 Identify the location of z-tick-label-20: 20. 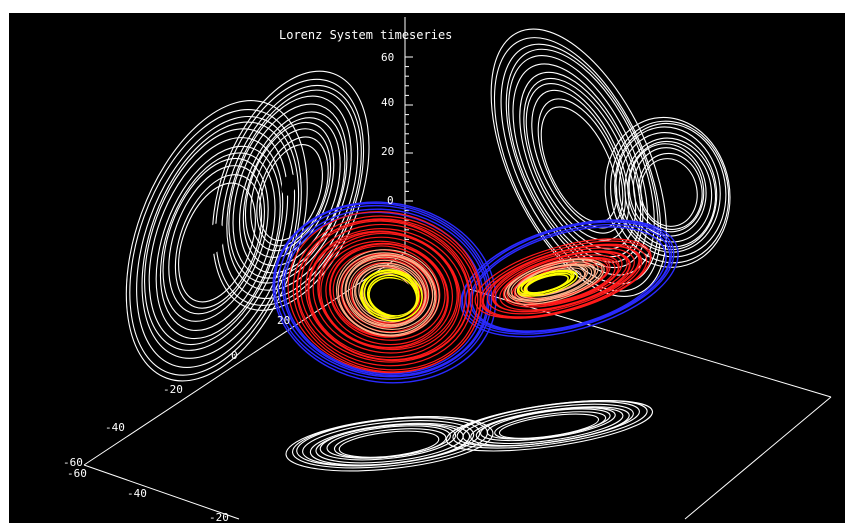
(387, 151).